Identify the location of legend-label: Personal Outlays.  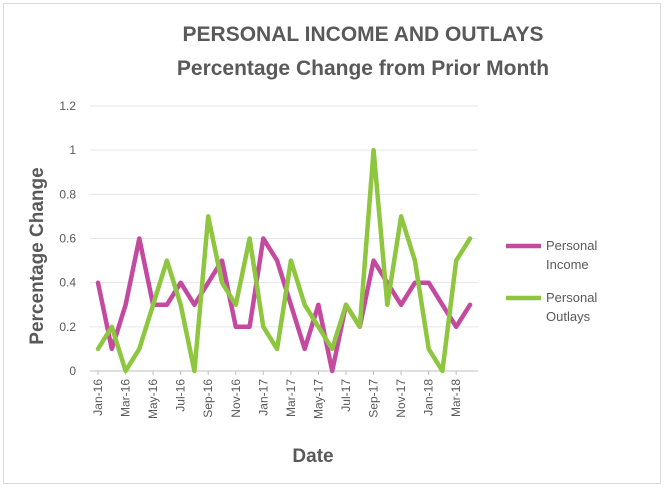
(571, 307).